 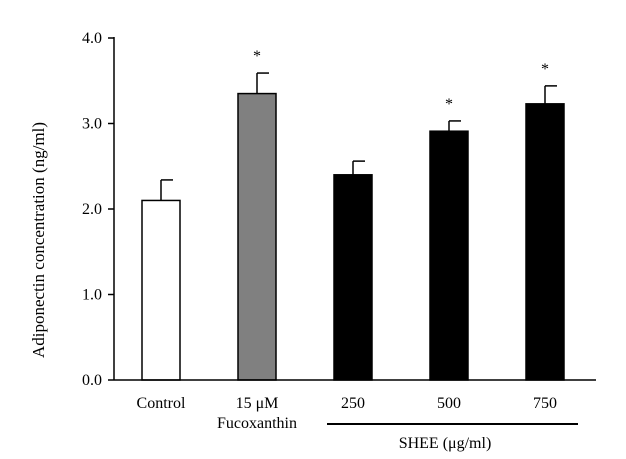 I want to click on y-tick-label: 4.0, so click(x=92, y=38).